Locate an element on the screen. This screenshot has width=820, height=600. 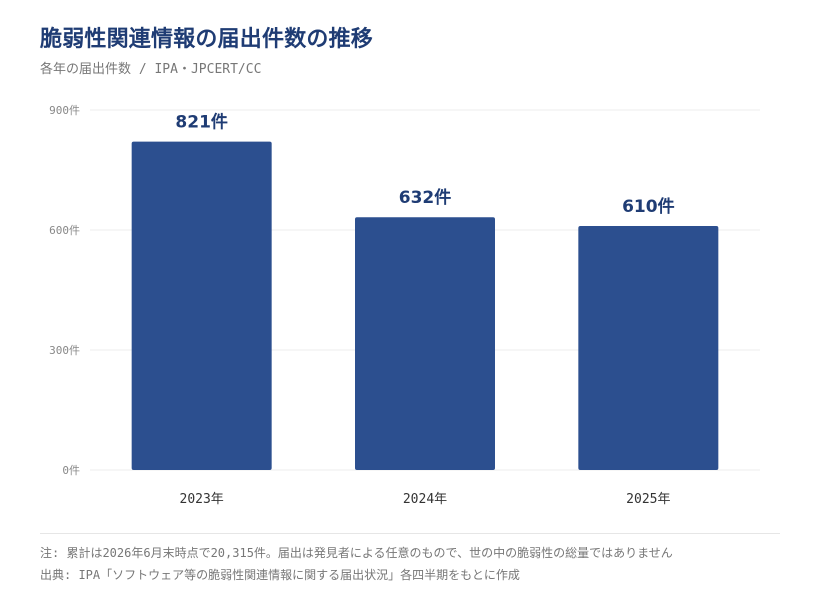
bar-value-label: 821件 is located at coordinates (201, 122).